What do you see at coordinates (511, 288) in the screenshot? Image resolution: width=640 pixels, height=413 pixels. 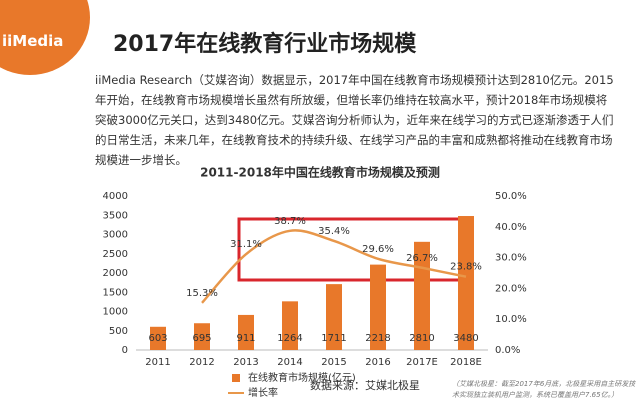 I see `y2-tick-label: 20.0%` at bounding box center [511, 288].